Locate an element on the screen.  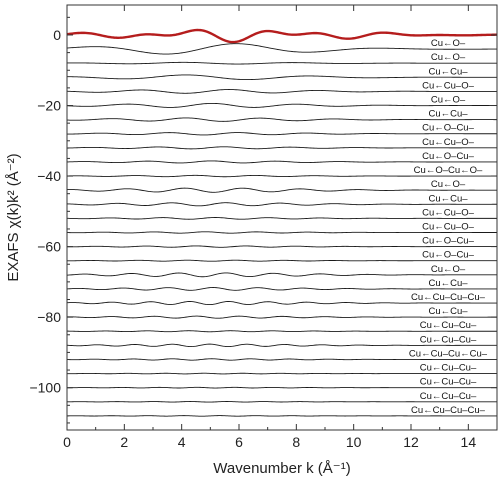
x-axis-title: Wavenumber k (Å⁻¹) is located at coordinates (281, 468).